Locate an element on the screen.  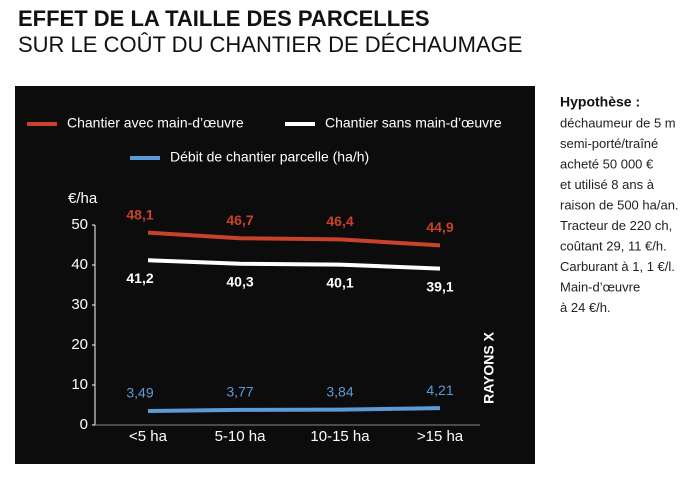
x-tick-label: >15 ha is located at coordinates (440, 436).